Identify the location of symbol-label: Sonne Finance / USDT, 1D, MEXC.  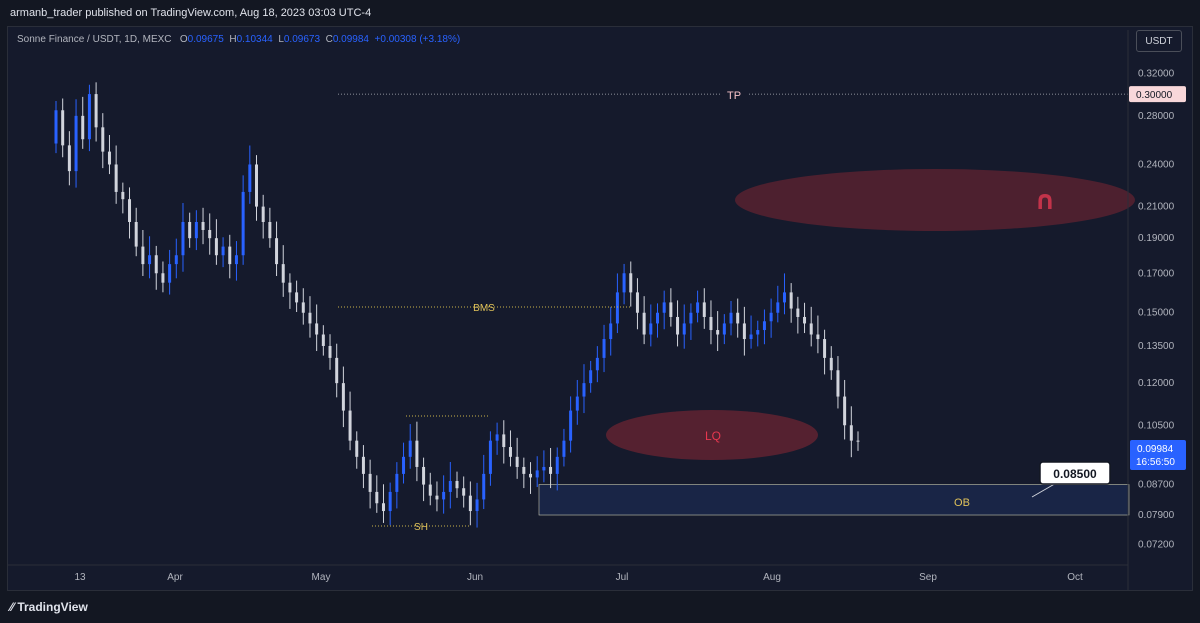
(94, 39).